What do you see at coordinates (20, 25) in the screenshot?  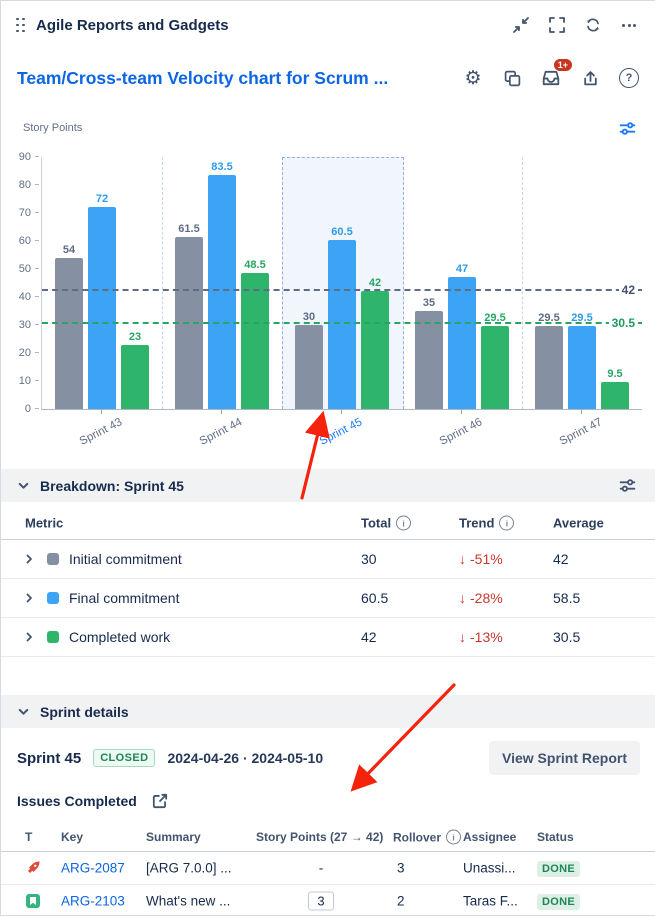 I see `drag-handle-icon` at bounding box center [20, 25].